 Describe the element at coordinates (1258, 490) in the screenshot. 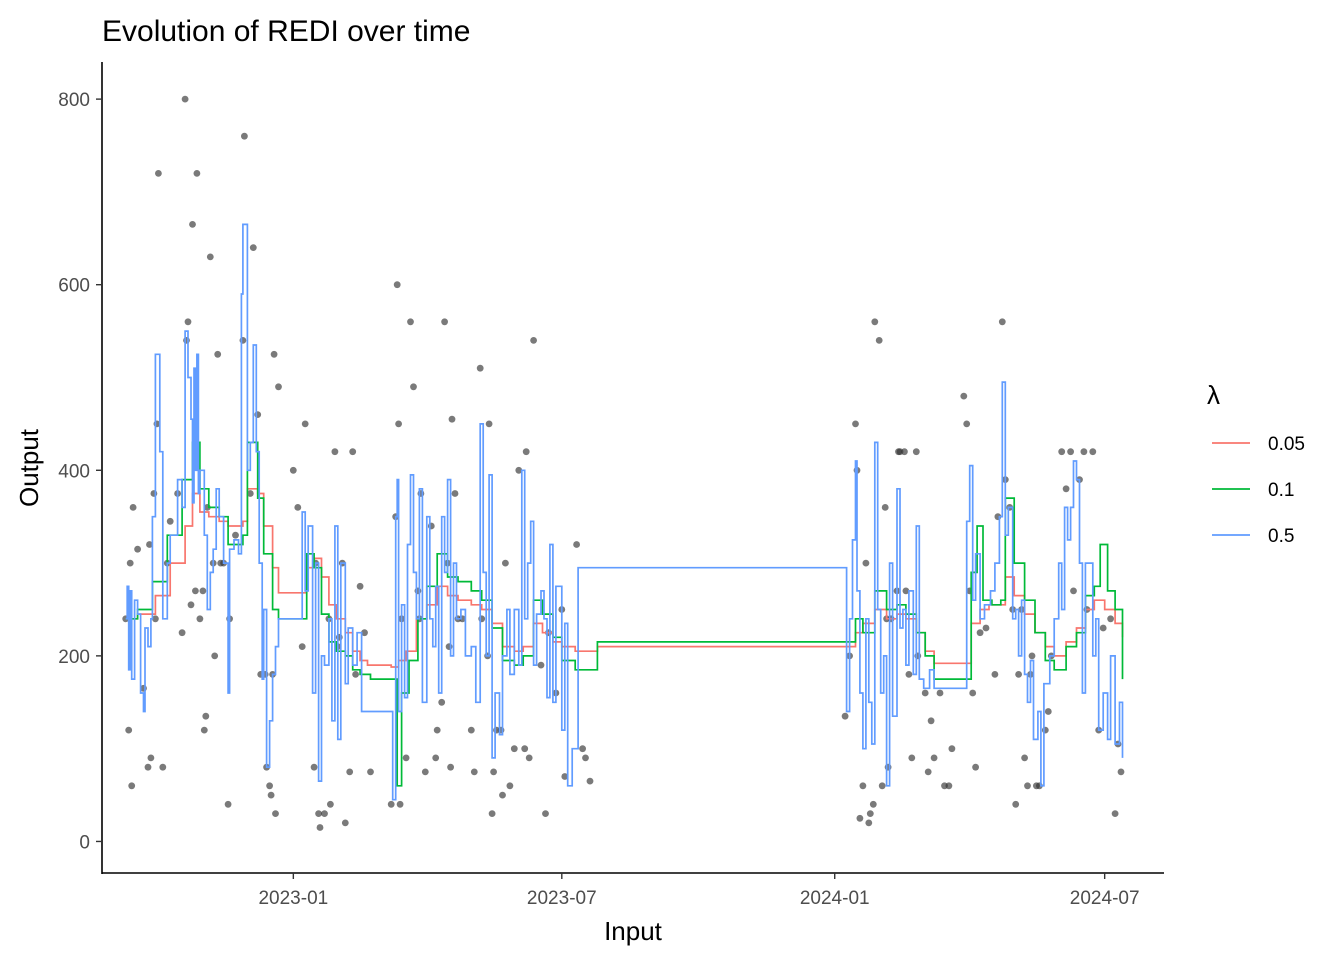

I see `legend-entries: 0.05 0.1 0.5` at that location.